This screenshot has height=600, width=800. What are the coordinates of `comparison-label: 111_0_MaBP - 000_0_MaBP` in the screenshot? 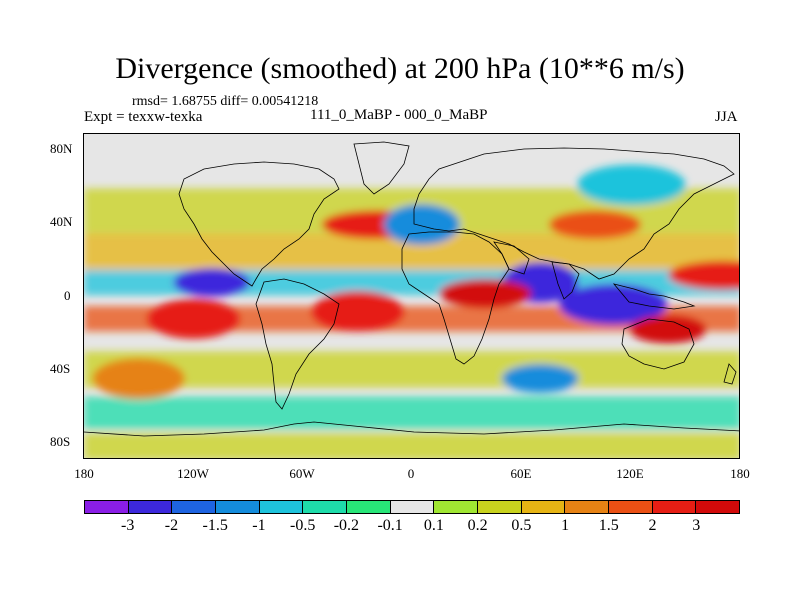 It's located at (399, 115).